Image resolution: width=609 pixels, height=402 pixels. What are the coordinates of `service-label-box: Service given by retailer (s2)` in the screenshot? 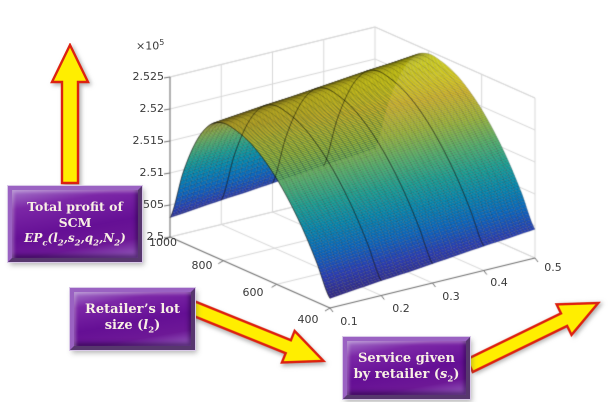 It's located at (406, 368).